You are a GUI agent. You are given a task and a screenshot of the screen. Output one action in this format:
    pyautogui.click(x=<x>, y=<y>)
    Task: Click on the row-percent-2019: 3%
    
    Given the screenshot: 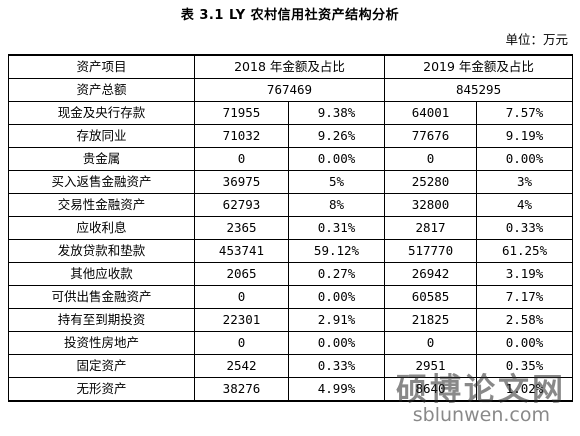 What is the action you would take?
    pyautogui.click(x=525, y=182)
    